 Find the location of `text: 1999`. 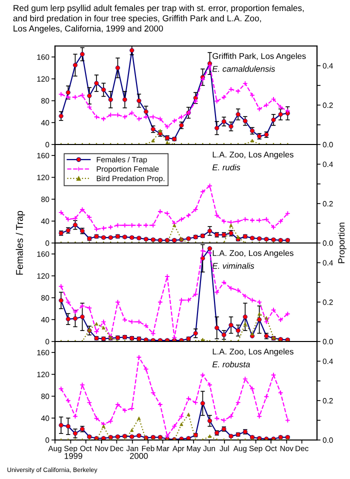

text: 1999 is located at coordinates (73, 456).